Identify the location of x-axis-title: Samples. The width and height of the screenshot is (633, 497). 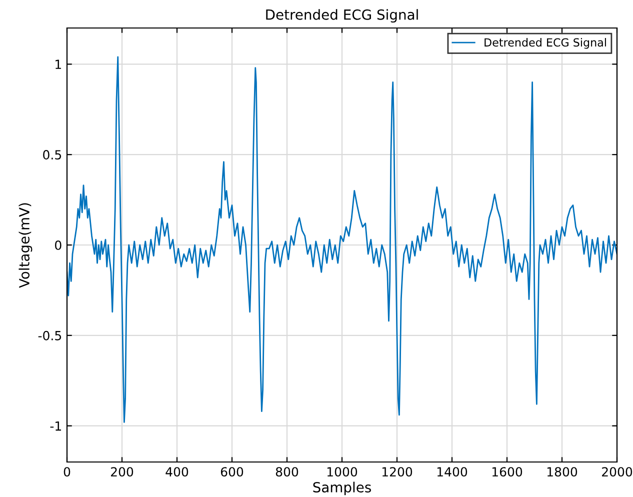
(342, 489).